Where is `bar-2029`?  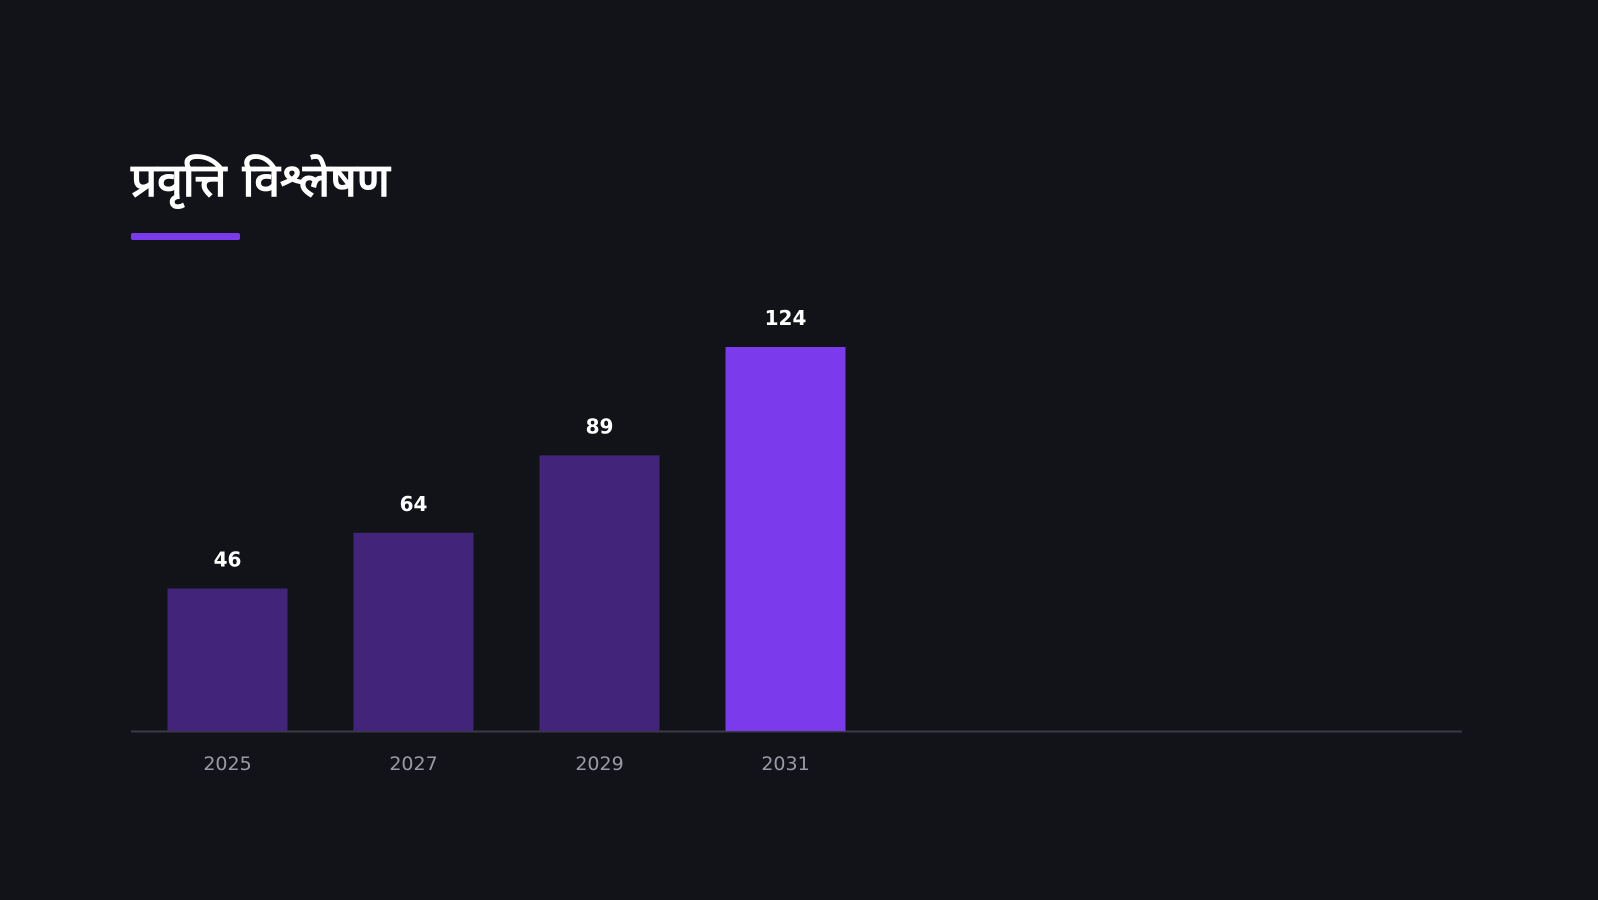 bar-2029 is located at coordinates (599, 593).